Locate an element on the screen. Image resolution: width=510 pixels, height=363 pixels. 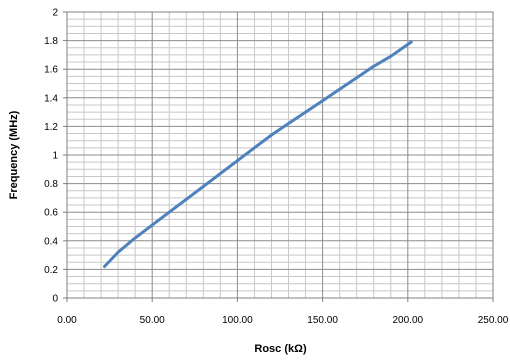
y-tick-label: 0.2 is located at coordinates (51, 270).